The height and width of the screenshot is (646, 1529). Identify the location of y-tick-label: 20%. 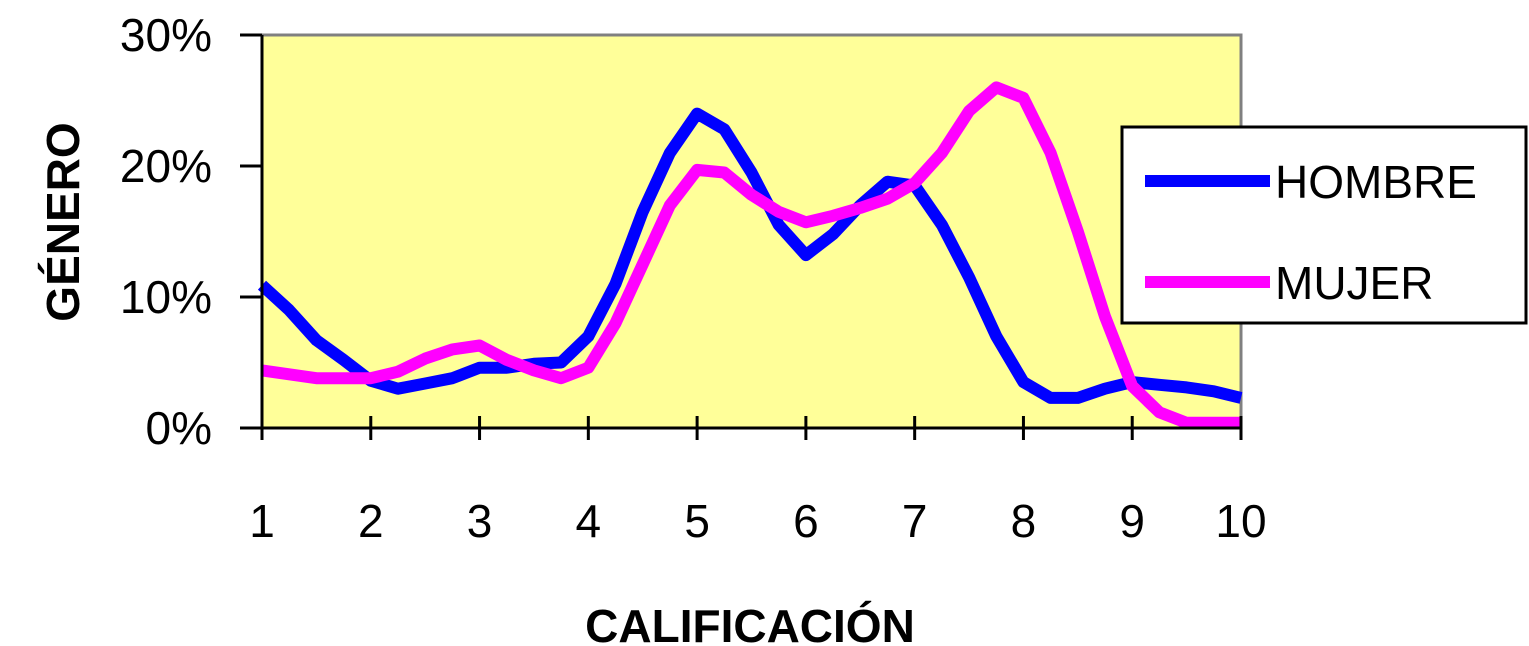
(166, 166).